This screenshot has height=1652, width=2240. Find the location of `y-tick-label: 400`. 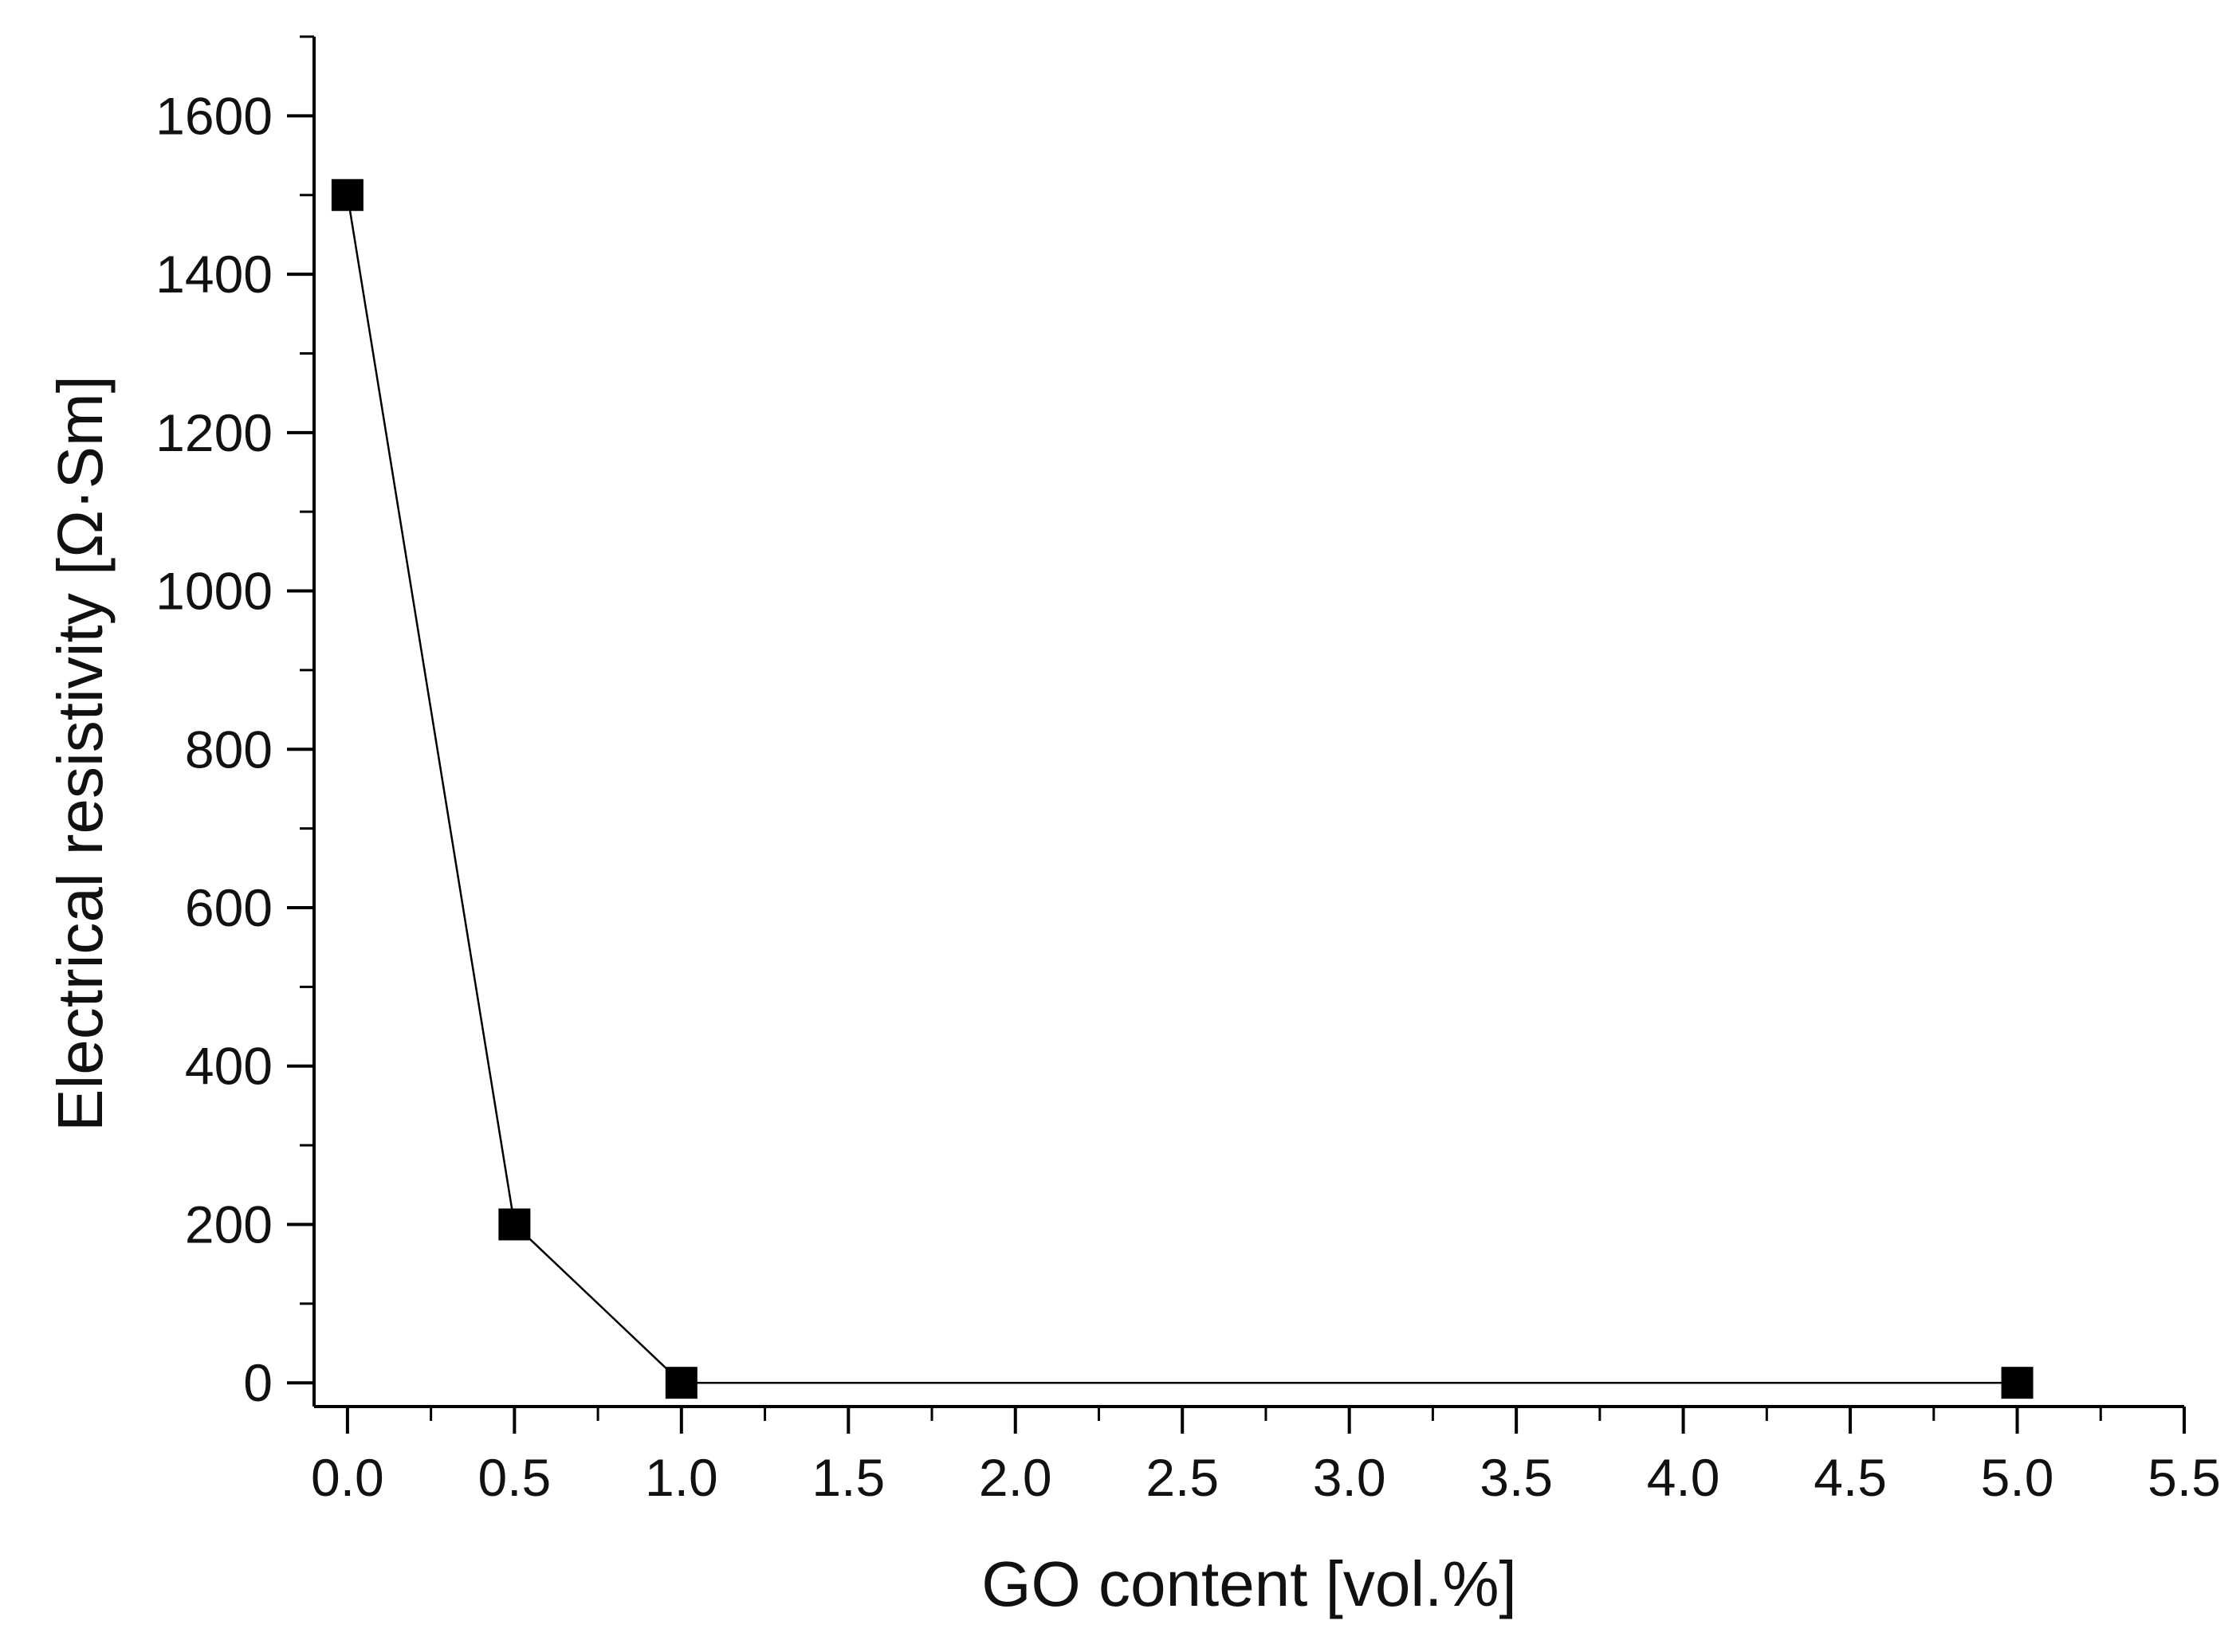

y-tick-label: 400 is located at coordinates (229, 1066).